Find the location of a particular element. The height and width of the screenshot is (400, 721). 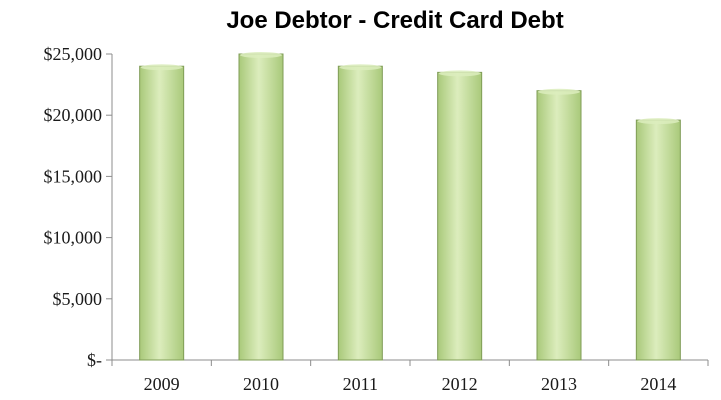

bar-2013 is located at coordinates (559, 225).